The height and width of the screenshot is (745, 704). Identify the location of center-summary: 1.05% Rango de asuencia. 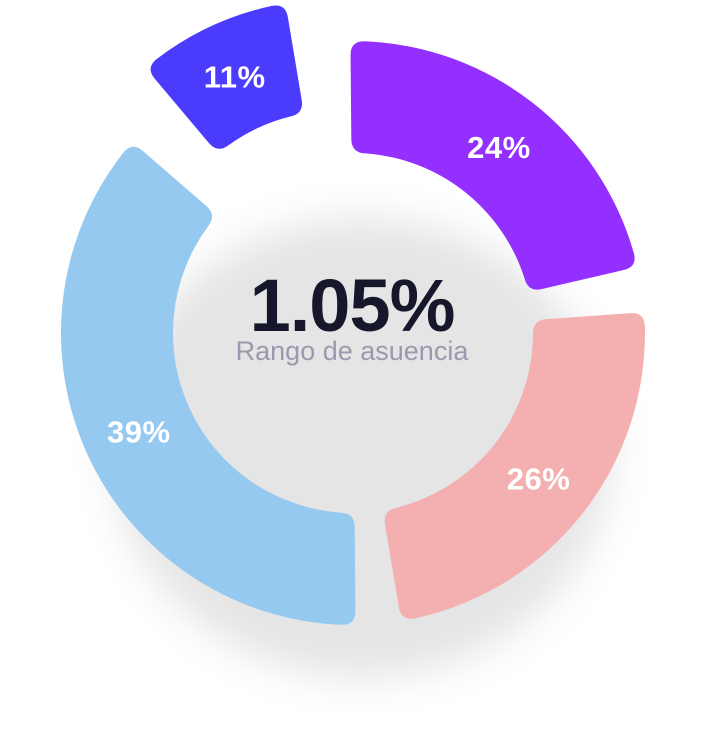
(352, 314).